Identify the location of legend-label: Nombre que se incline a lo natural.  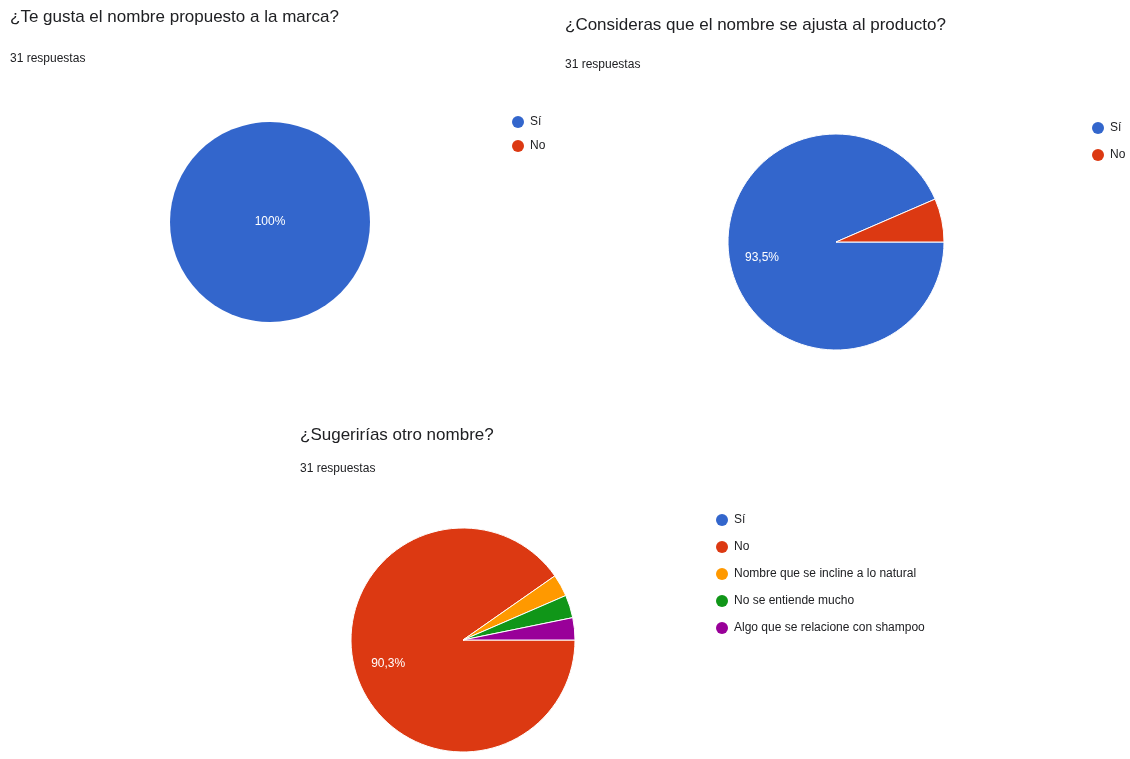
(825, 573).